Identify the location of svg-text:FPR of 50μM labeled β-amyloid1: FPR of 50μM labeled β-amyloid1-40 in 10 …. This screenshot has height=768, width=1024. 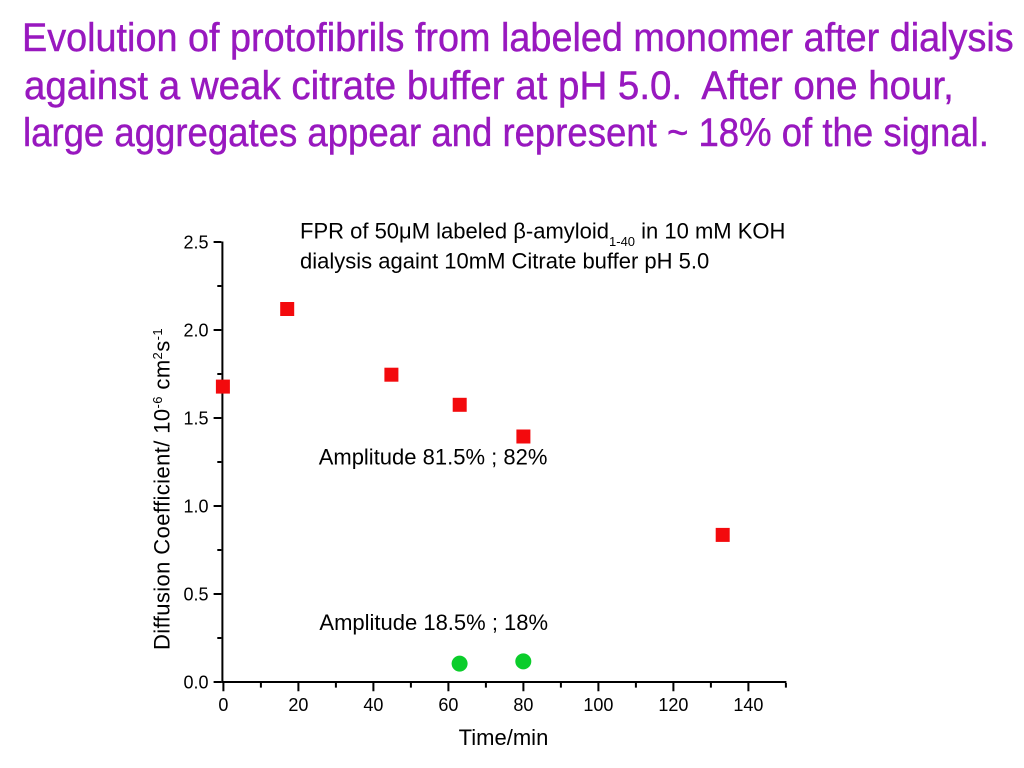
(542, 233).